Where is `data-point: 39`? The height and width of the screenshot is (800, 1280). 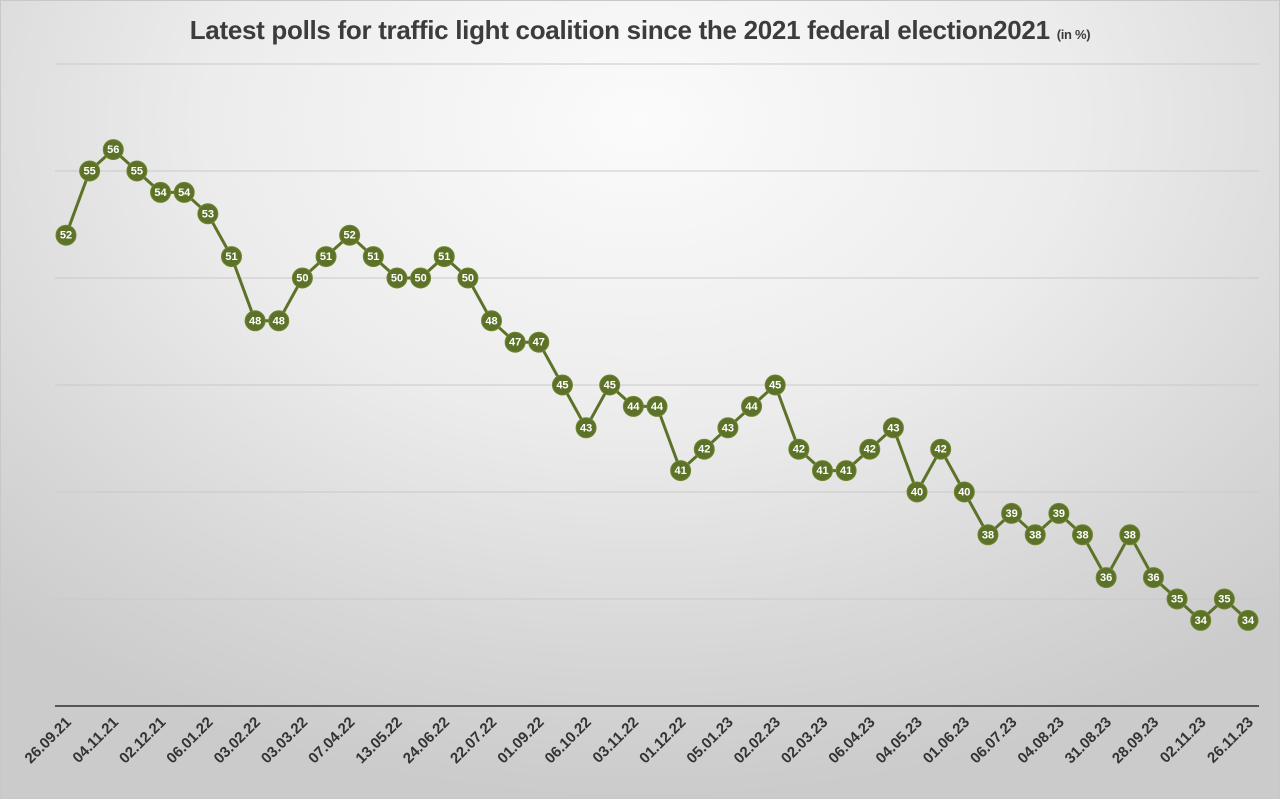
data-point: 39 is located at coordinates (1059, 513).